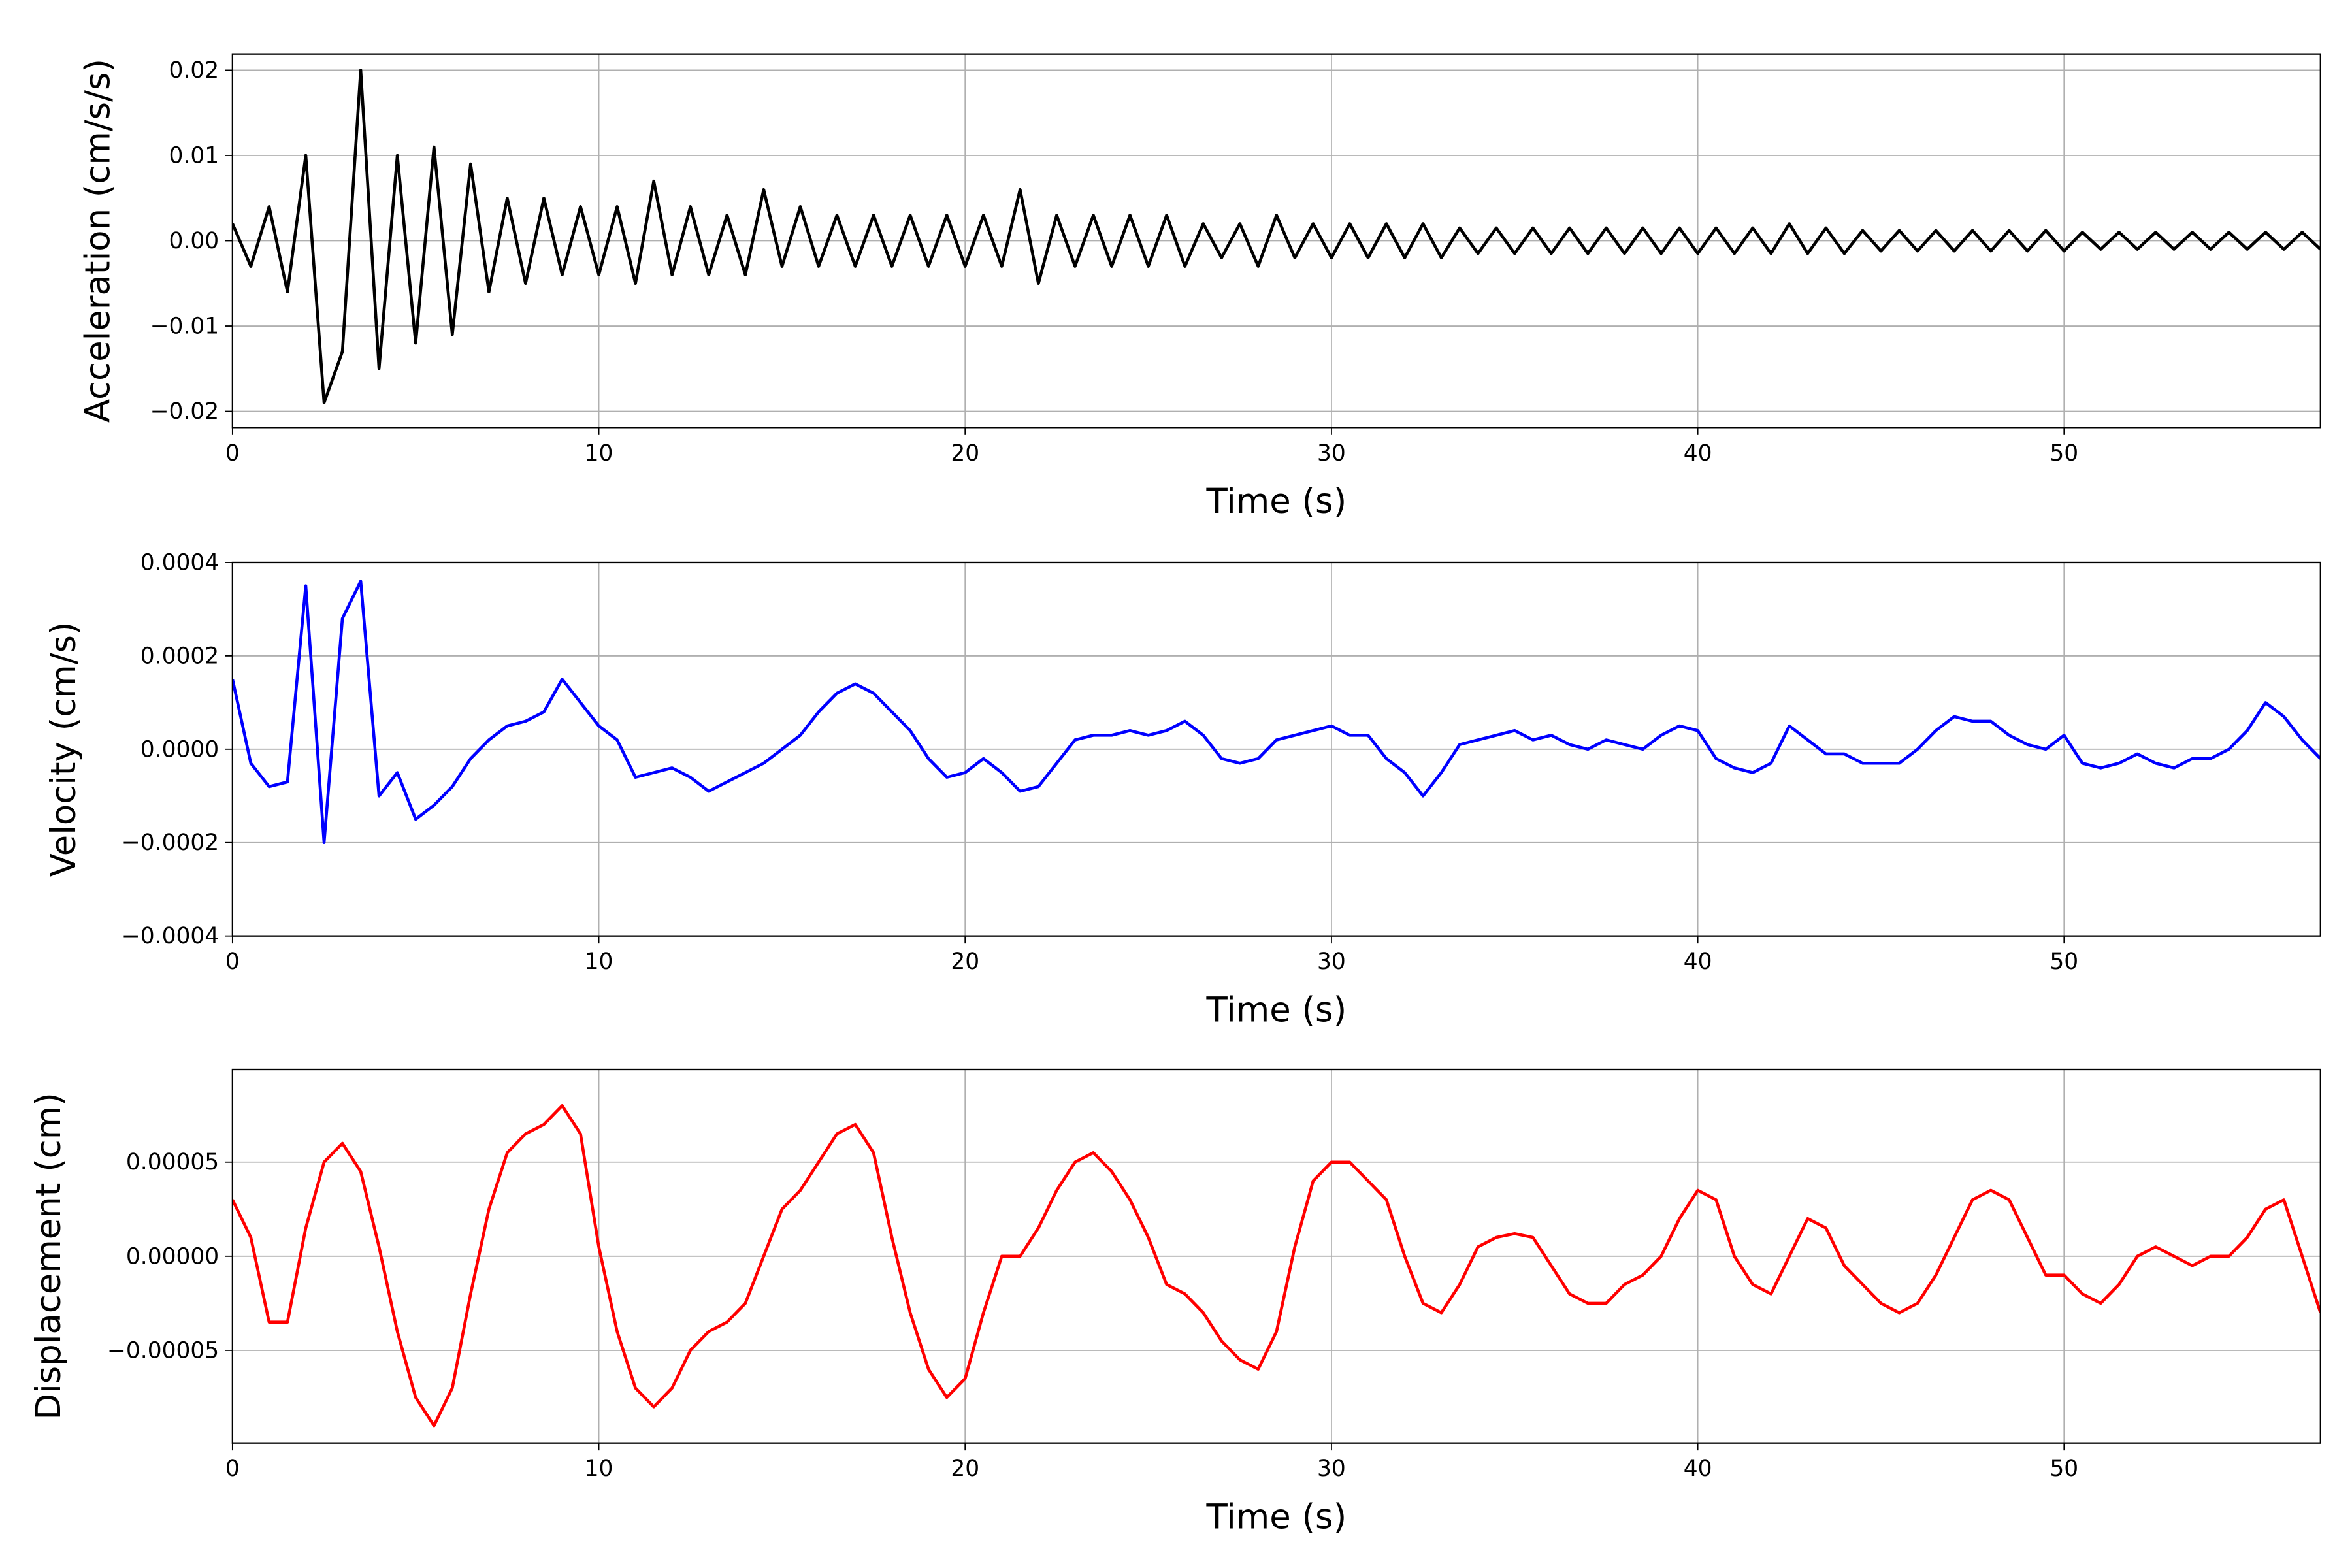 The width and height of the screenshot is (2352, 1568). Describe the element at coordinates (194, 155) in the screenshot. I see `y-tick-label: 0.01` at that location.